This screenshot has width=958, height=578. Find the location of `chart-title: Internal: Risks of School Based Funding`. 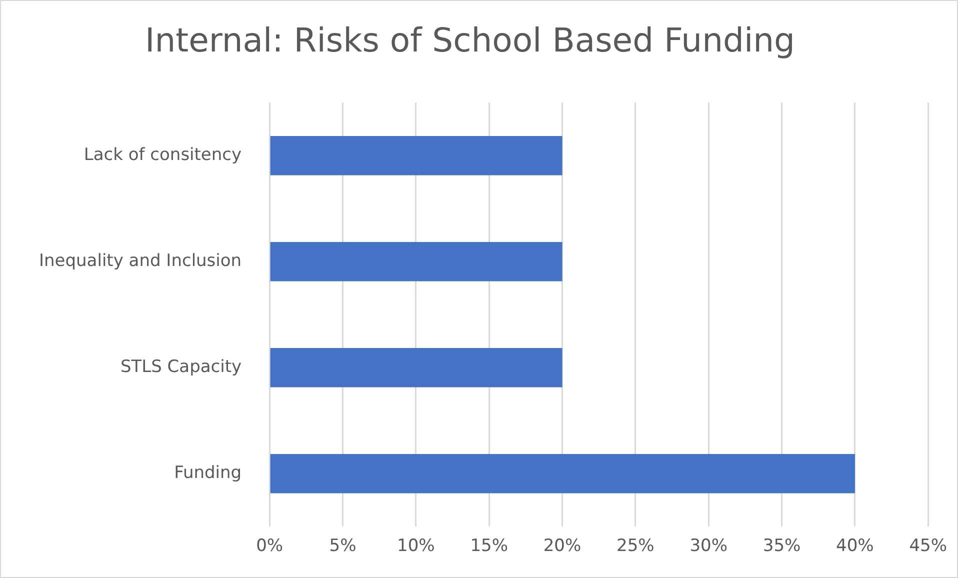

chart-title: Internal: Risks of School Based Funding is located at coordinates (470, 40).